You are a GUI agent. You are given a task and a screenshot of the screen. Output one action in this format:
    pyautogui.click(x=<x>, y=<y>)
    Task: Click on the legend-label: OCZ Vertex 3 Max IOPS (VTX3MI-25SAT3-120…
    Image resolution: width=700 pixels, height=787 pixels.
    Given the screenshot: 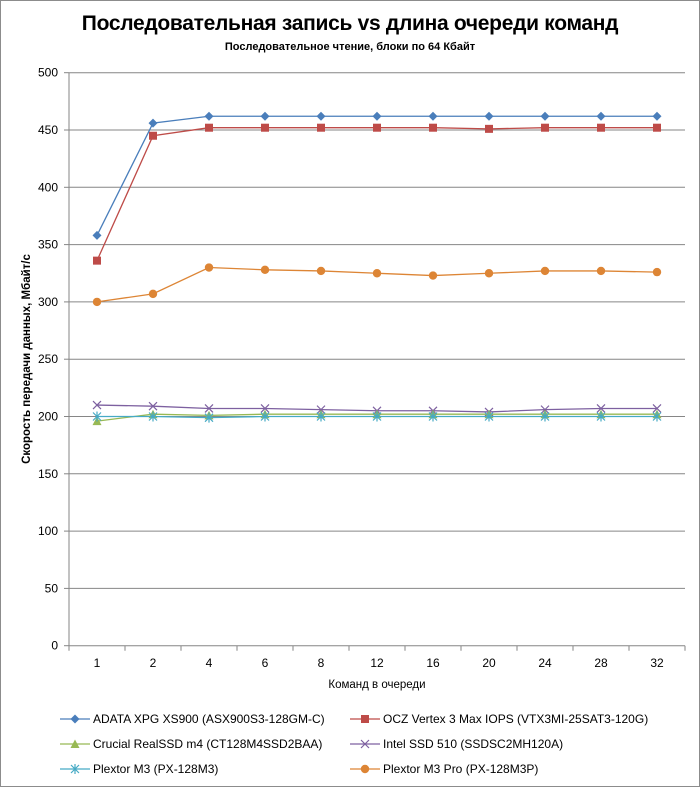 What is the action you would take?
    pyautogui.click(x=516, y=719)
    